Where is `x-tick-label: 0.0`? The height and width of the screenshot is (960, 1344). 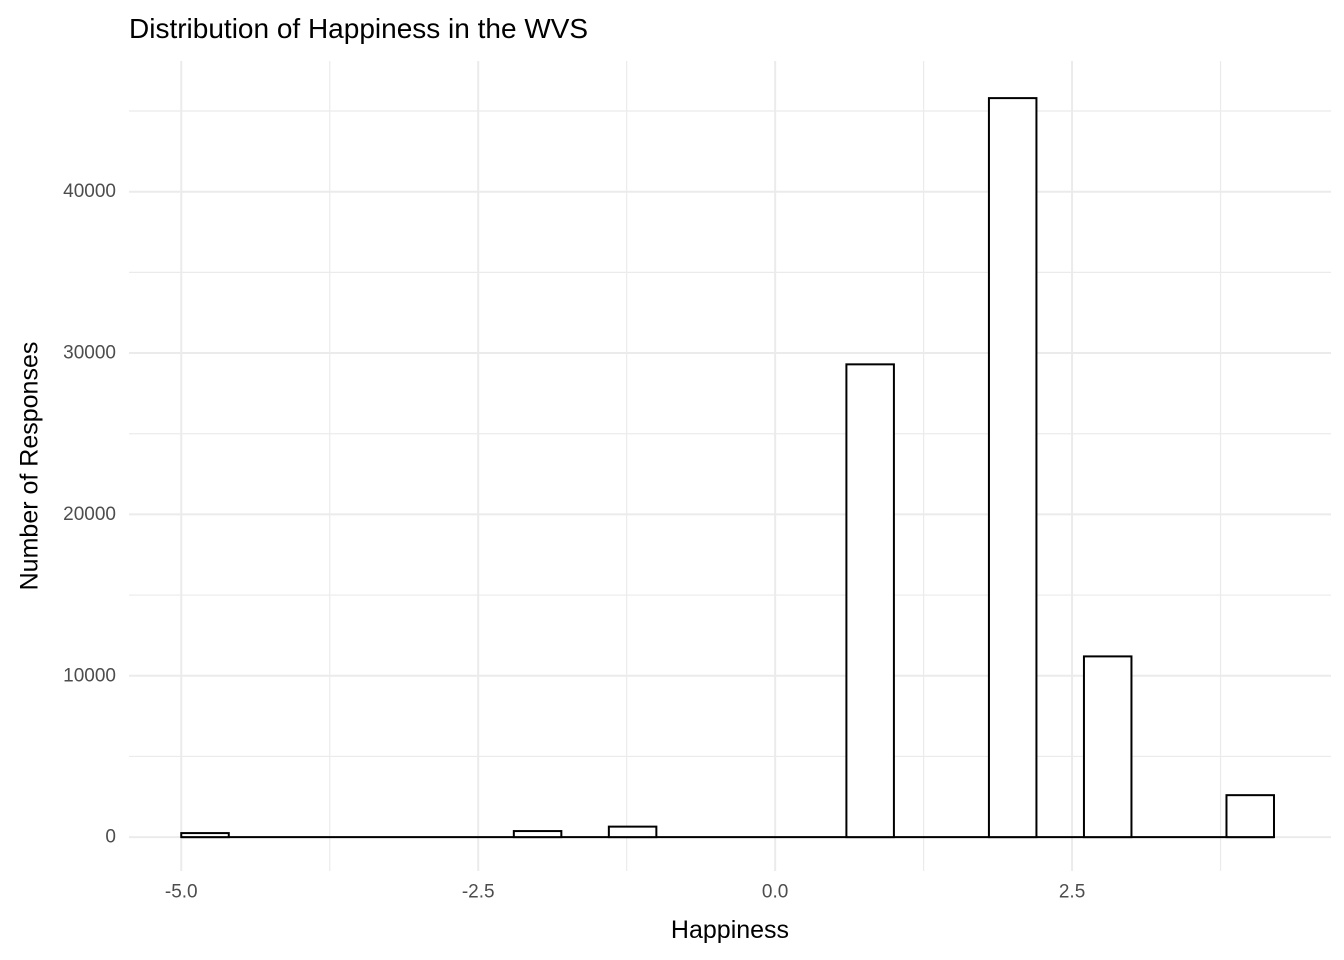
x-tick-label: 0.0 is located at coordinates (775, 892).